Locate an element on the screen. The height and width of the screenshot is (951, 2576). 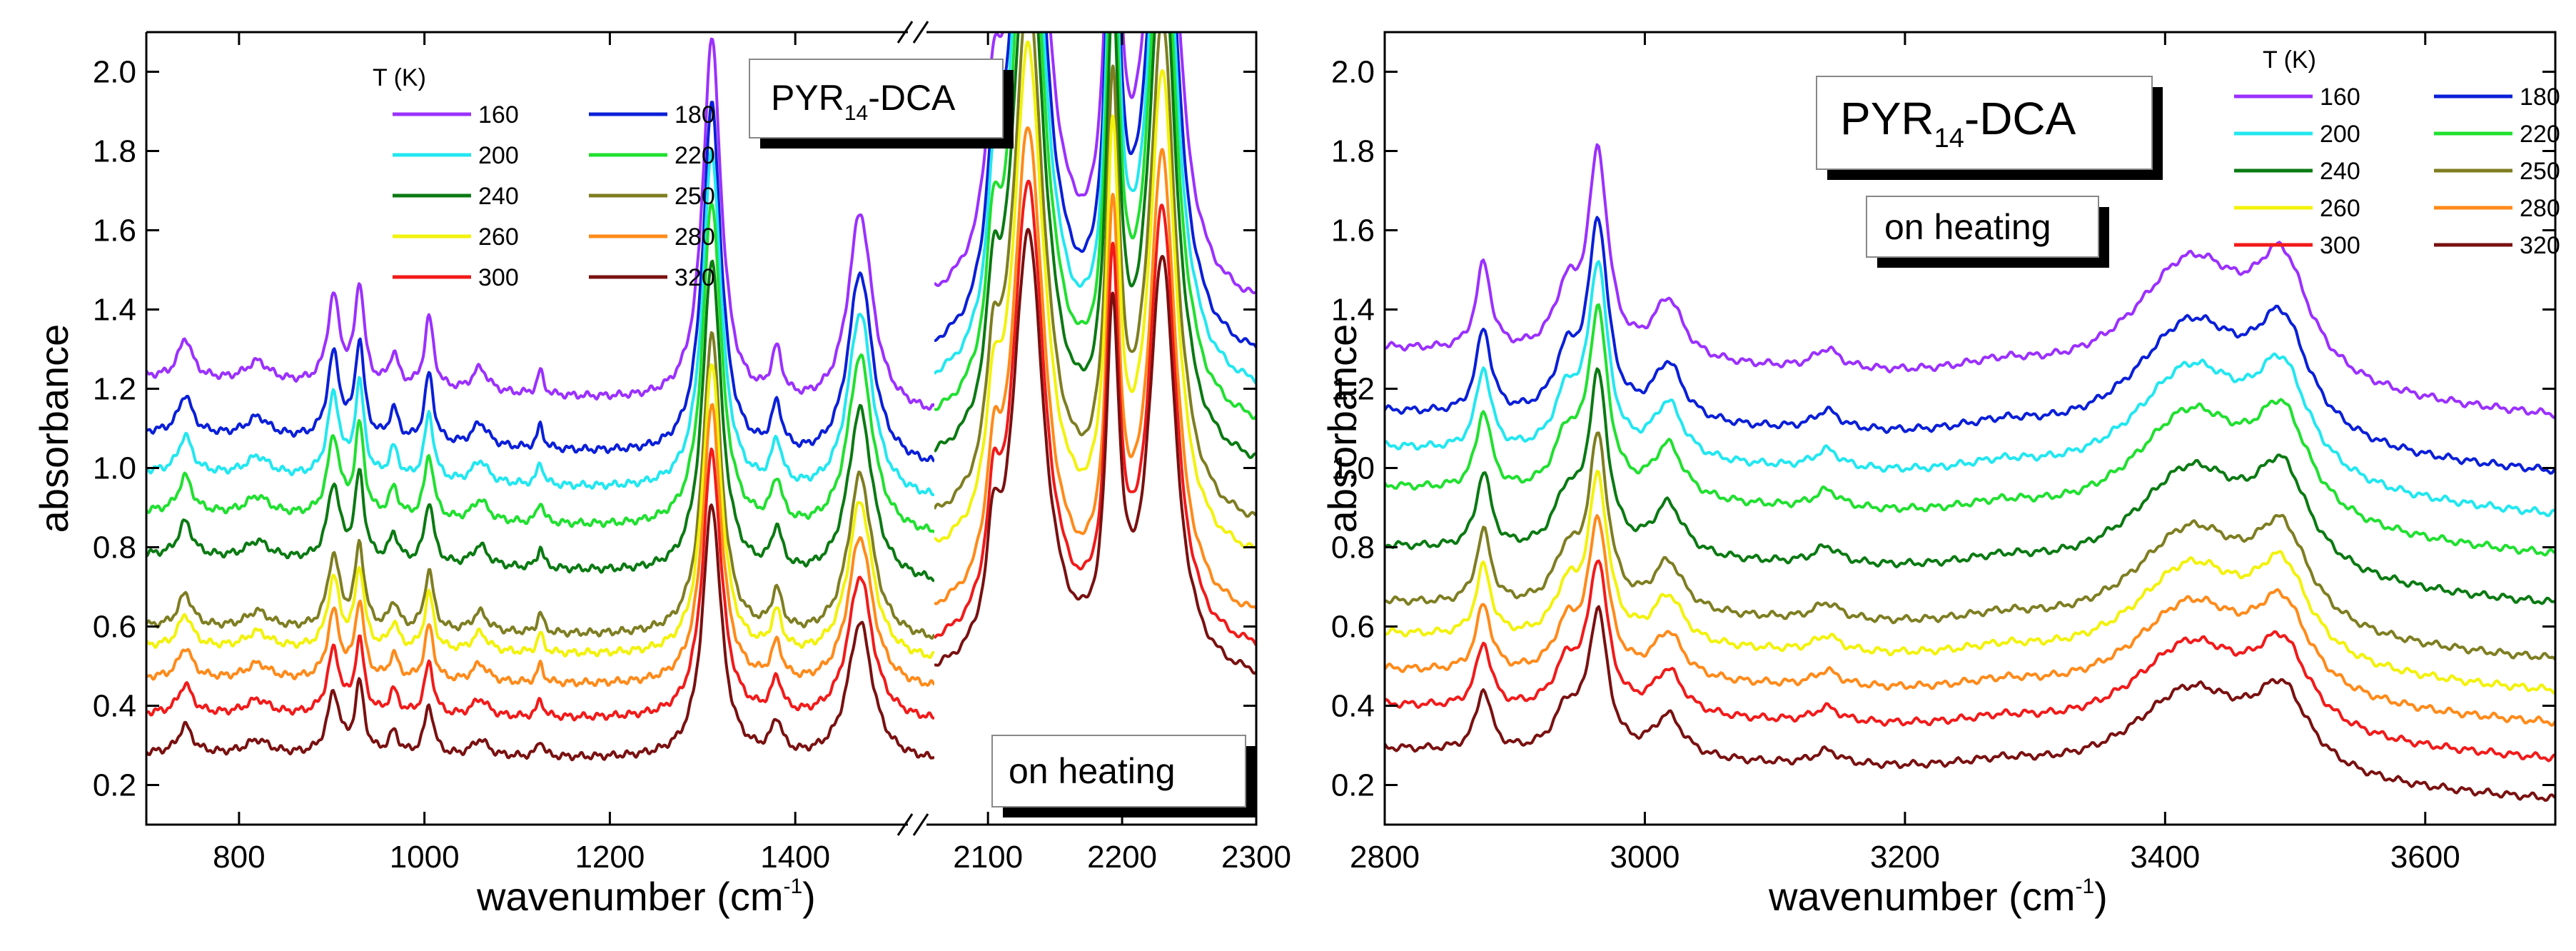
on-heating-label-right: on heating is located at coordinates (1987, 232).